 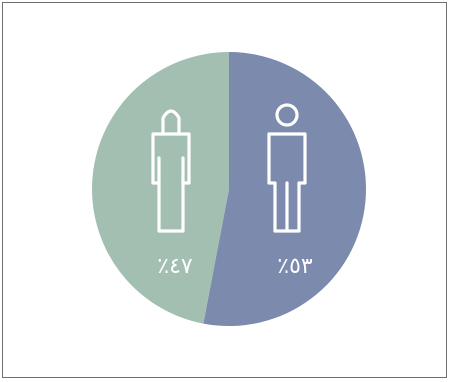 What do you see at coordinates (295, 266) in the screenshot?
I see `slice-label-men: ٪٥٣` at bounding box center [295, 266].